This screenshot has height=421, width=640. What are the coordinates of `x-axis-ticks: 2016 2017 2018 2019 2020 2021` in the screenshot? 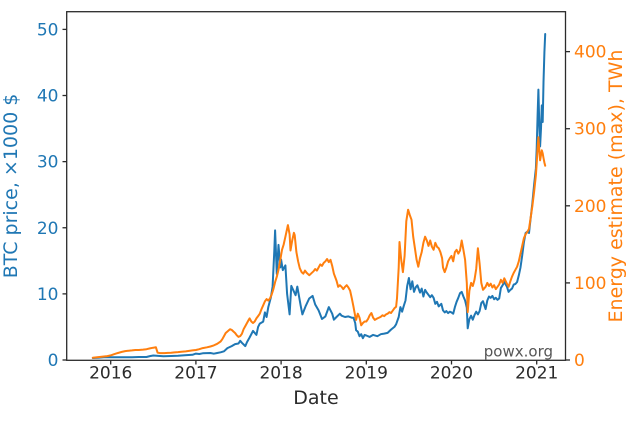 It's located at (323, 372).